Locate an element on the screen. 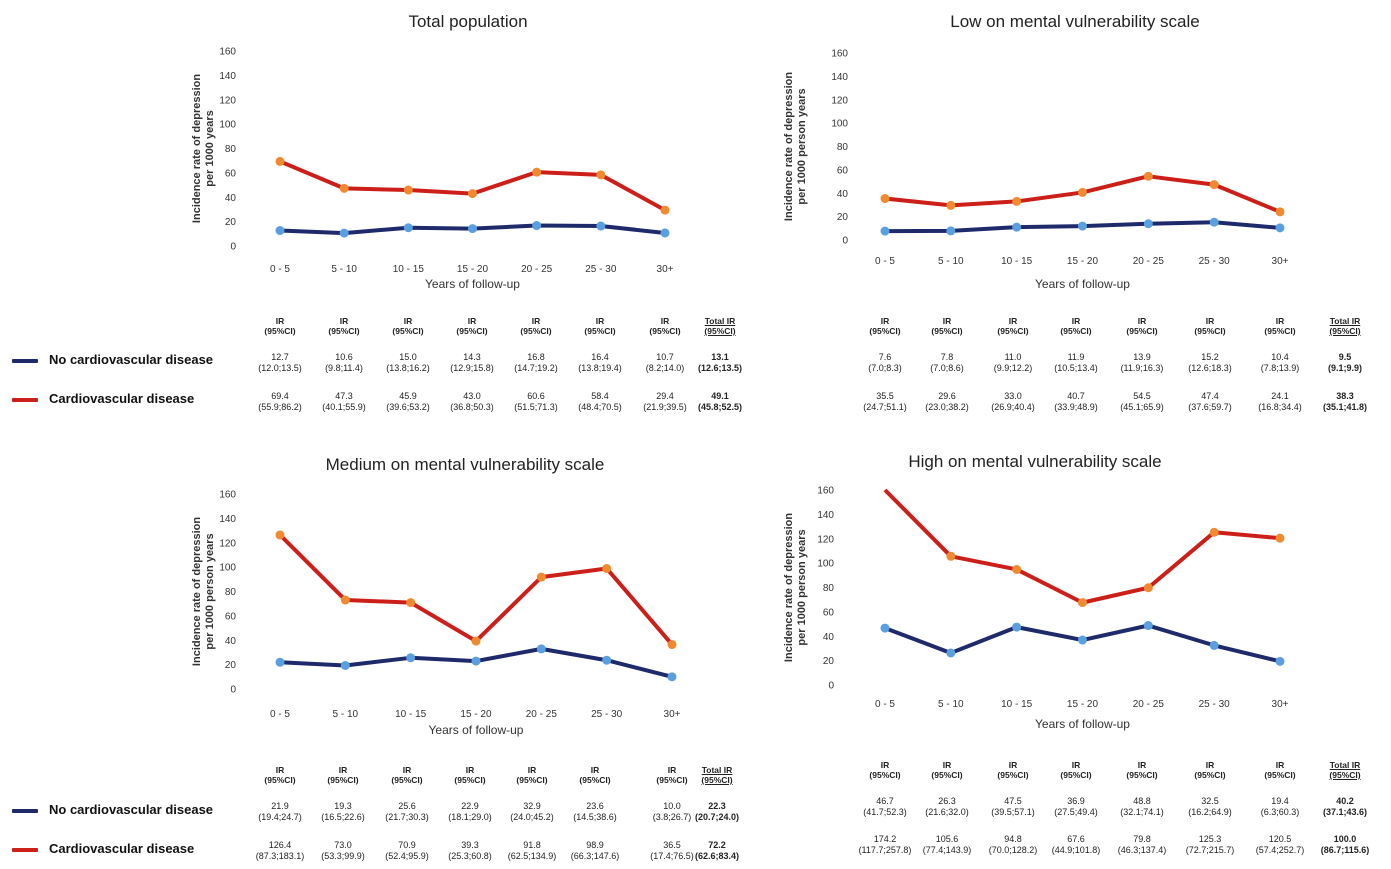 Image resolution: width=1391 pixels, height=869 pixels. table-cell-no-cvd: 36.9 (27.5;49.4) is located at coordinates (1076, 806).